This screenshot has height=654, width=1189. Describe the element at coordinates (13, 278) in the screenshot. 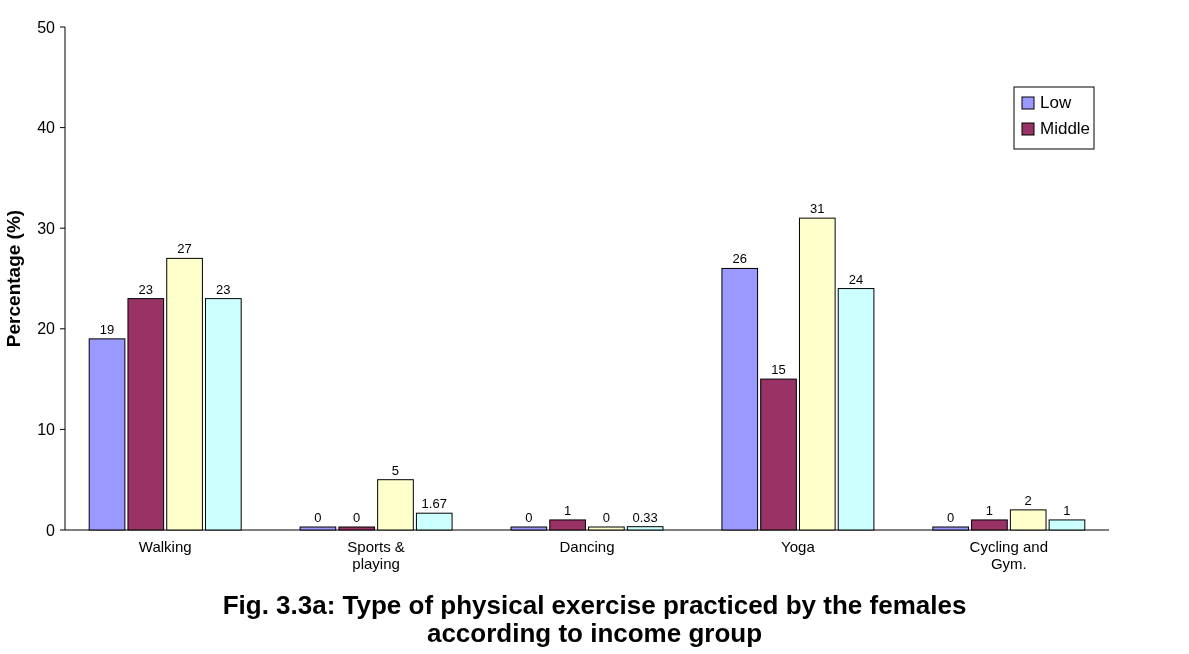

I see `y-axis-title: Percentage (%)` at that location.